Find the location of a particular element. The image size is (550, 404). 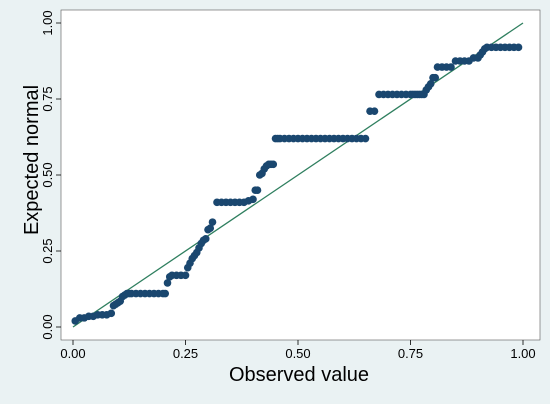

y-axis-title: Expected normal is located at coordinates (32, 160).